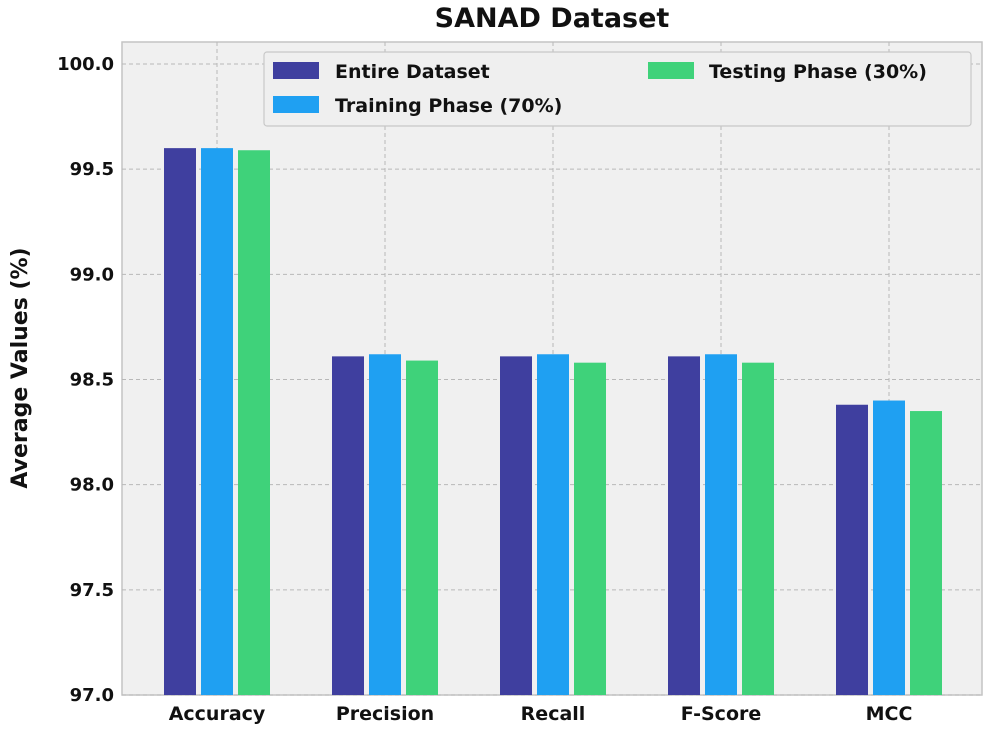 Image resolution: width=991 pixels, height=730 pixels. I want to click on y-axis-ticks: 97.0 97.5 98.0 98.5 99.0 99.5 100.0, so click(85, 380).